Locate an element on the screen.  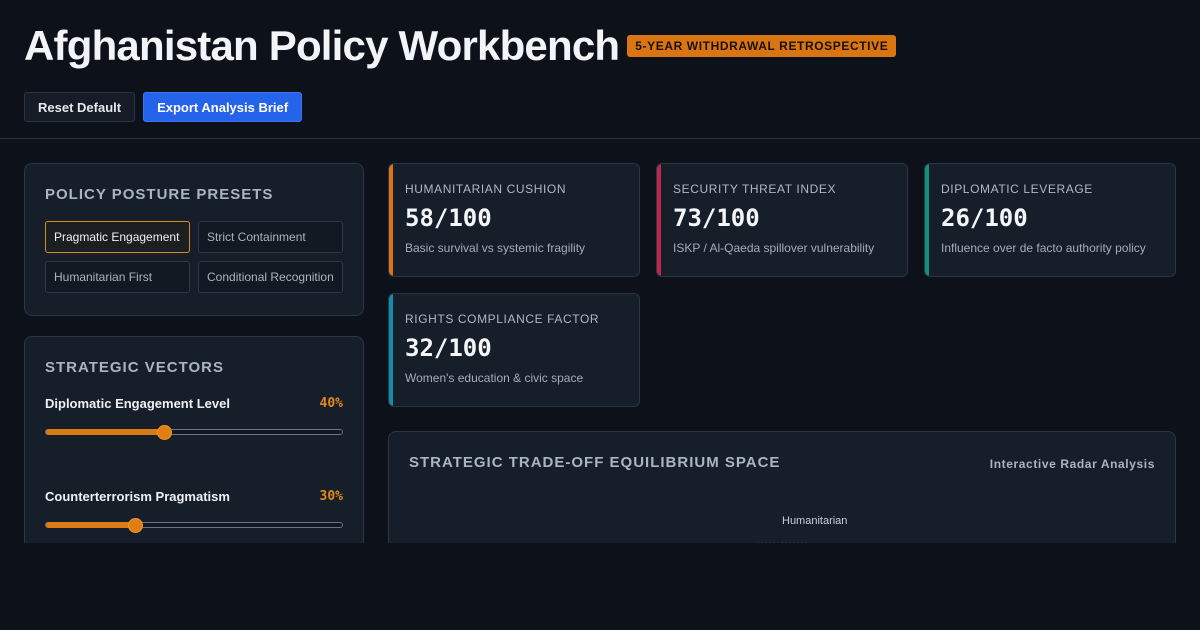
metric-label: Security Threat Index is located at coordinates (755, 189).